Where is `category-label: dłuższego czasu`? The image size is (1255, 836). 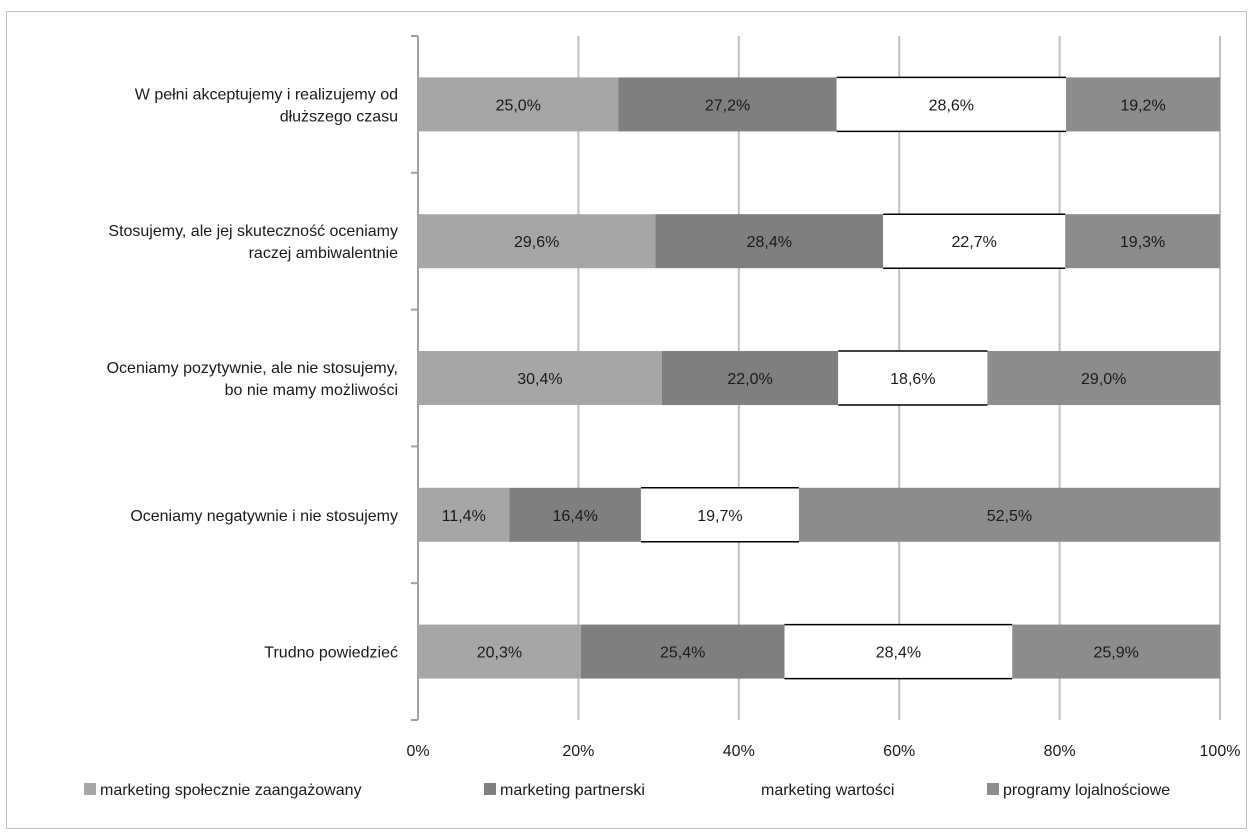 category-label: dłuższego czasu is located at coordinates (339, 116).